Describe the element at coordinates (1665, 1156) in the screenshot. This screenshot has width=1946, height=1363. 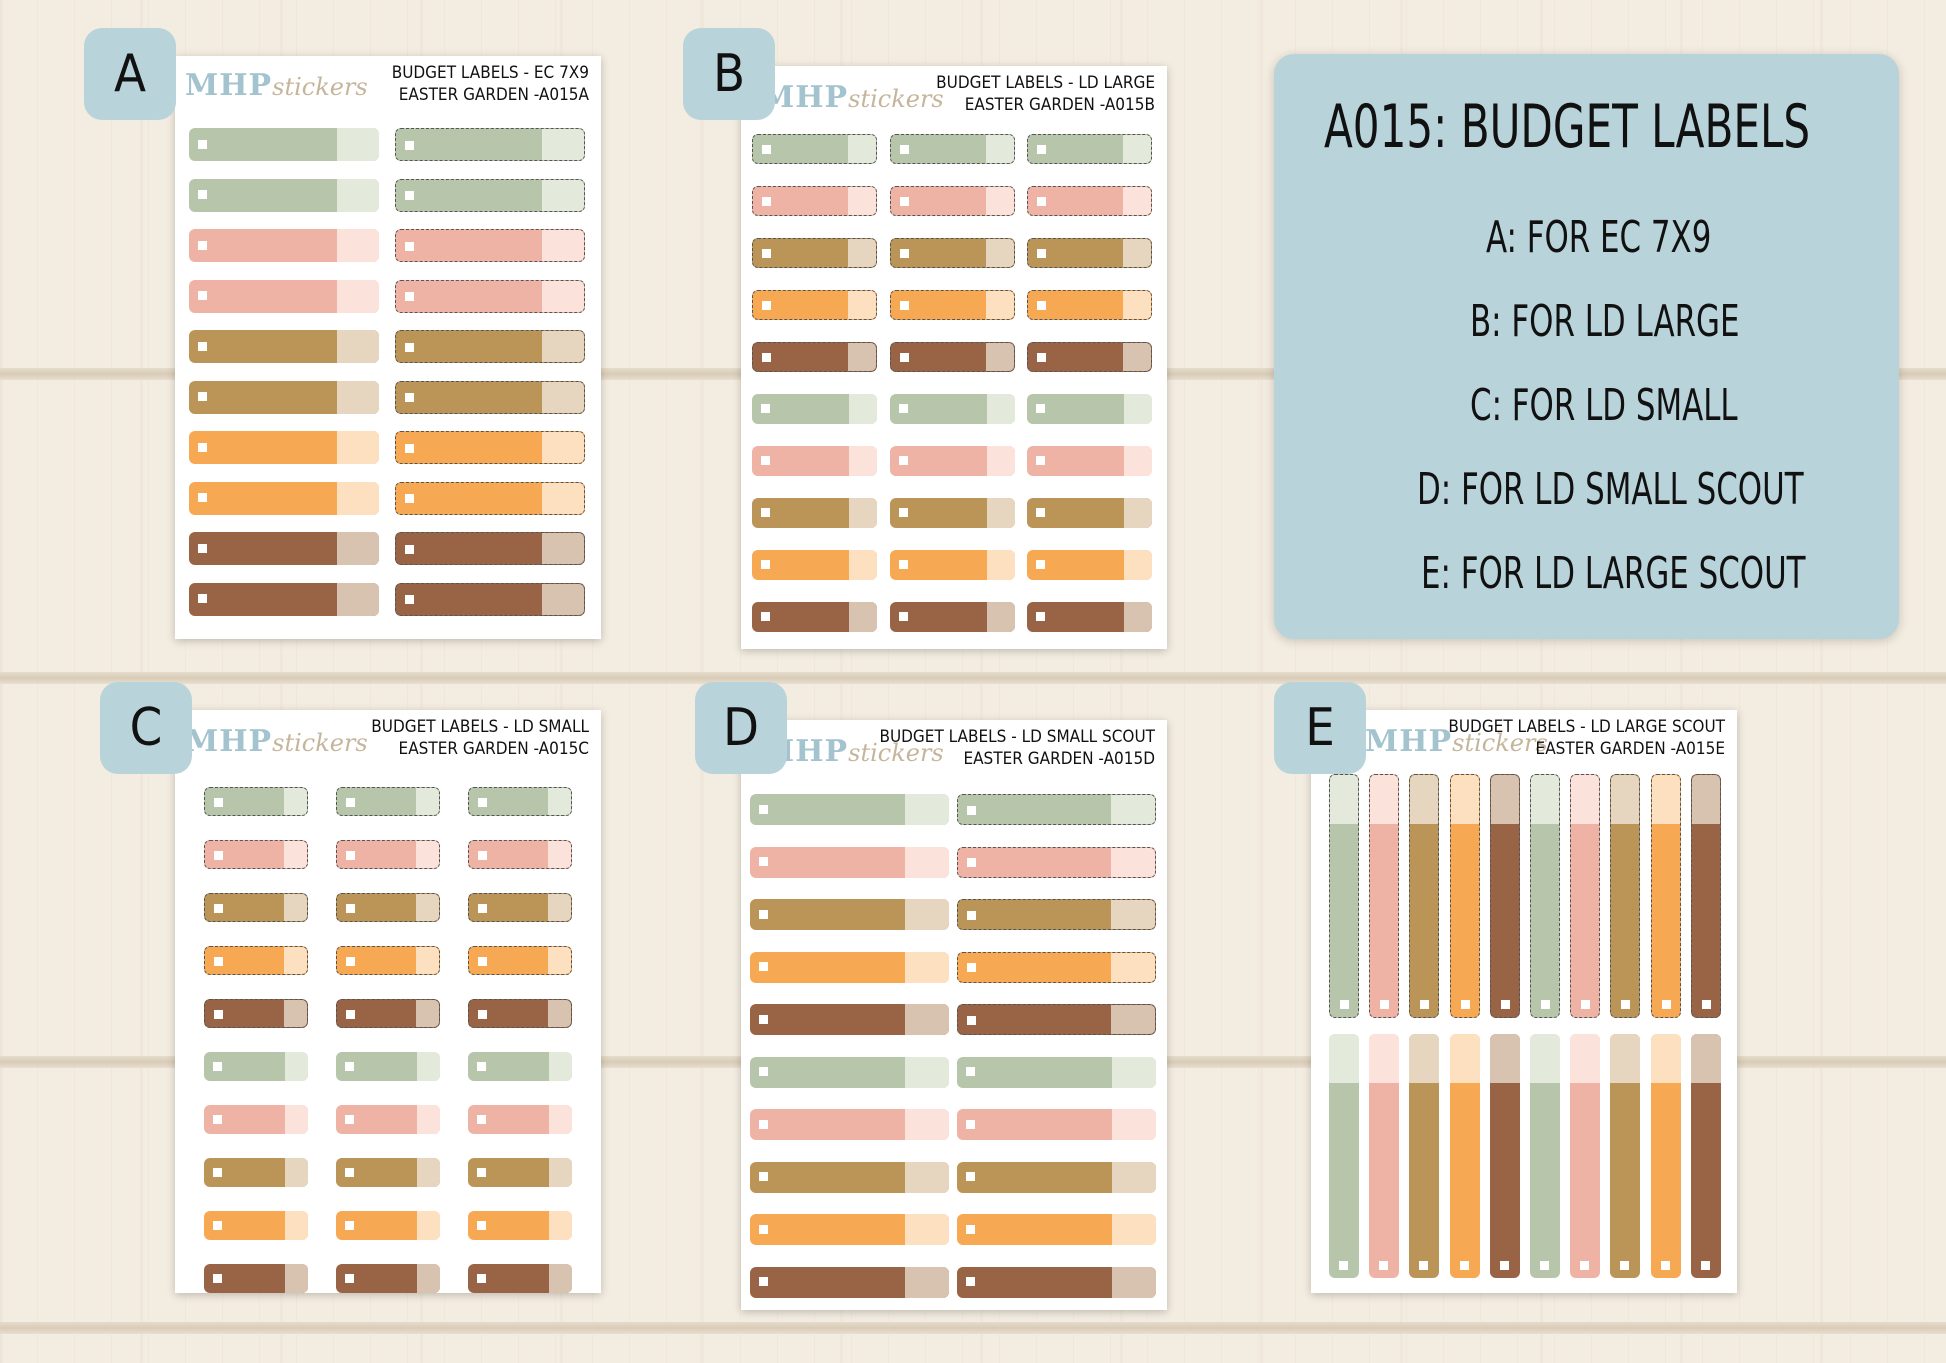
I see `budget-label-vertical` at that location.